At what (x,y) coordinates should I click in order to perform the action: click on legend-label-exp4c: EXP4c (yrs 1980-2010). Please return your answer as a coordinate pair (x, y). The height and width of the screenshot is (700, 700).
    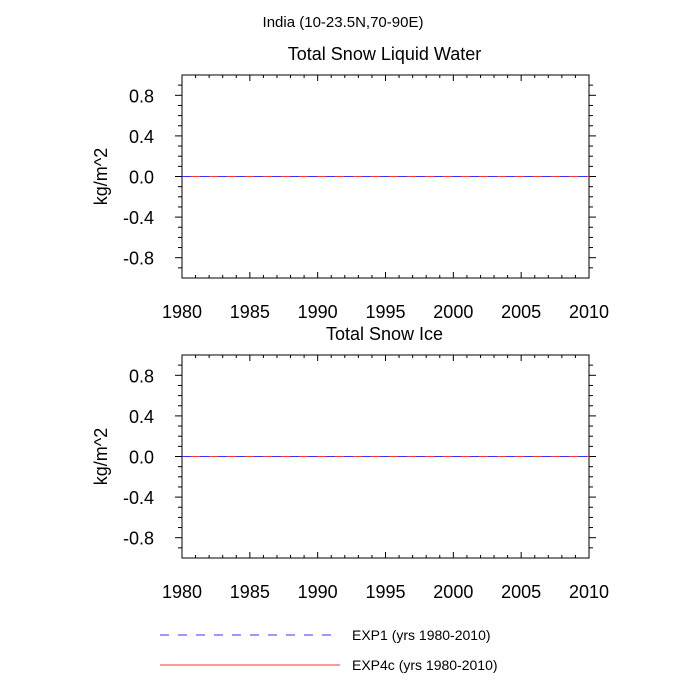
    Looking at the image, I should click on (425, 665).